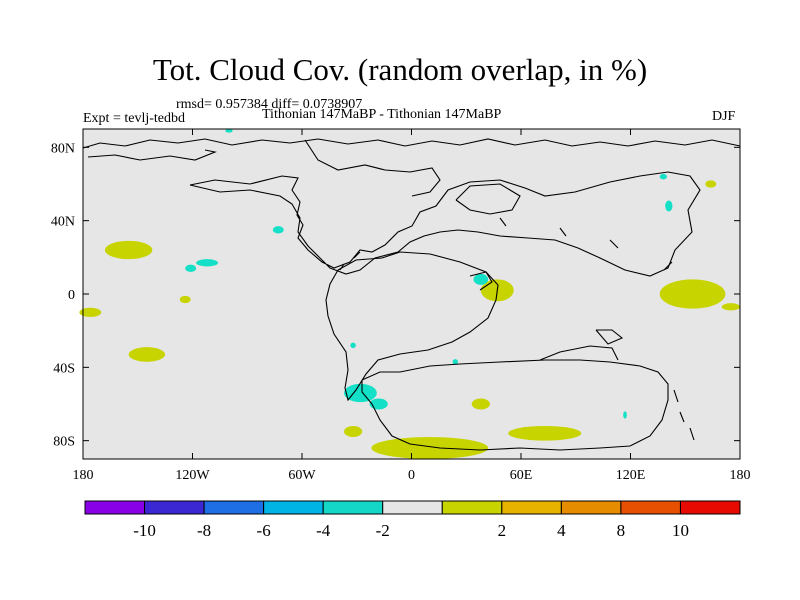 Image resolution: width=800 pixels, height=600 pixels. What do you see at coordinates (411, 475) in the screenshot?
I see `x-tick-label: 0` at bounding box center [411, 475].